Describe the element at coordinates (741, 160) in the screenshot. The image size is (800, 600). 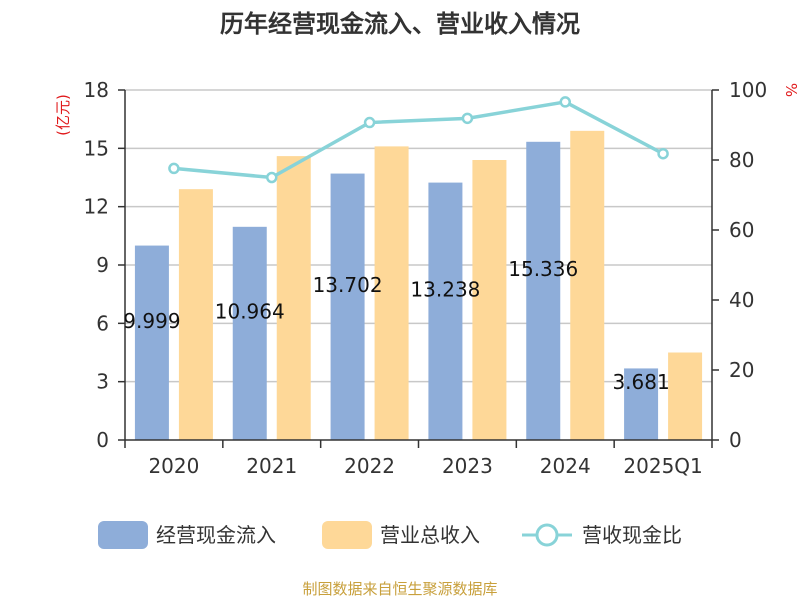
I see `right-tick-label: 80` at that location.